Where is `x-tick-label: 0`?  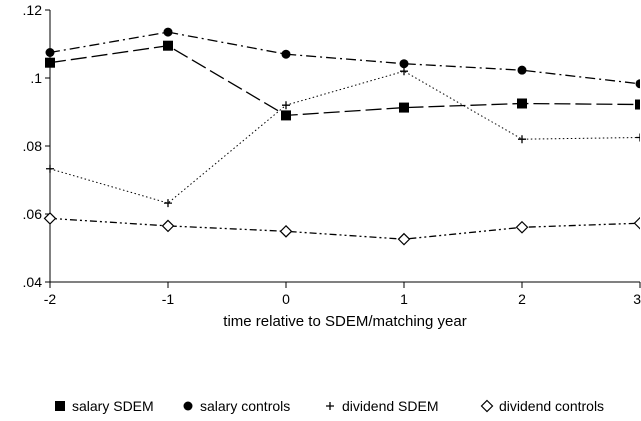 x-tick-label: 0 is located at coordinates (286, 299).